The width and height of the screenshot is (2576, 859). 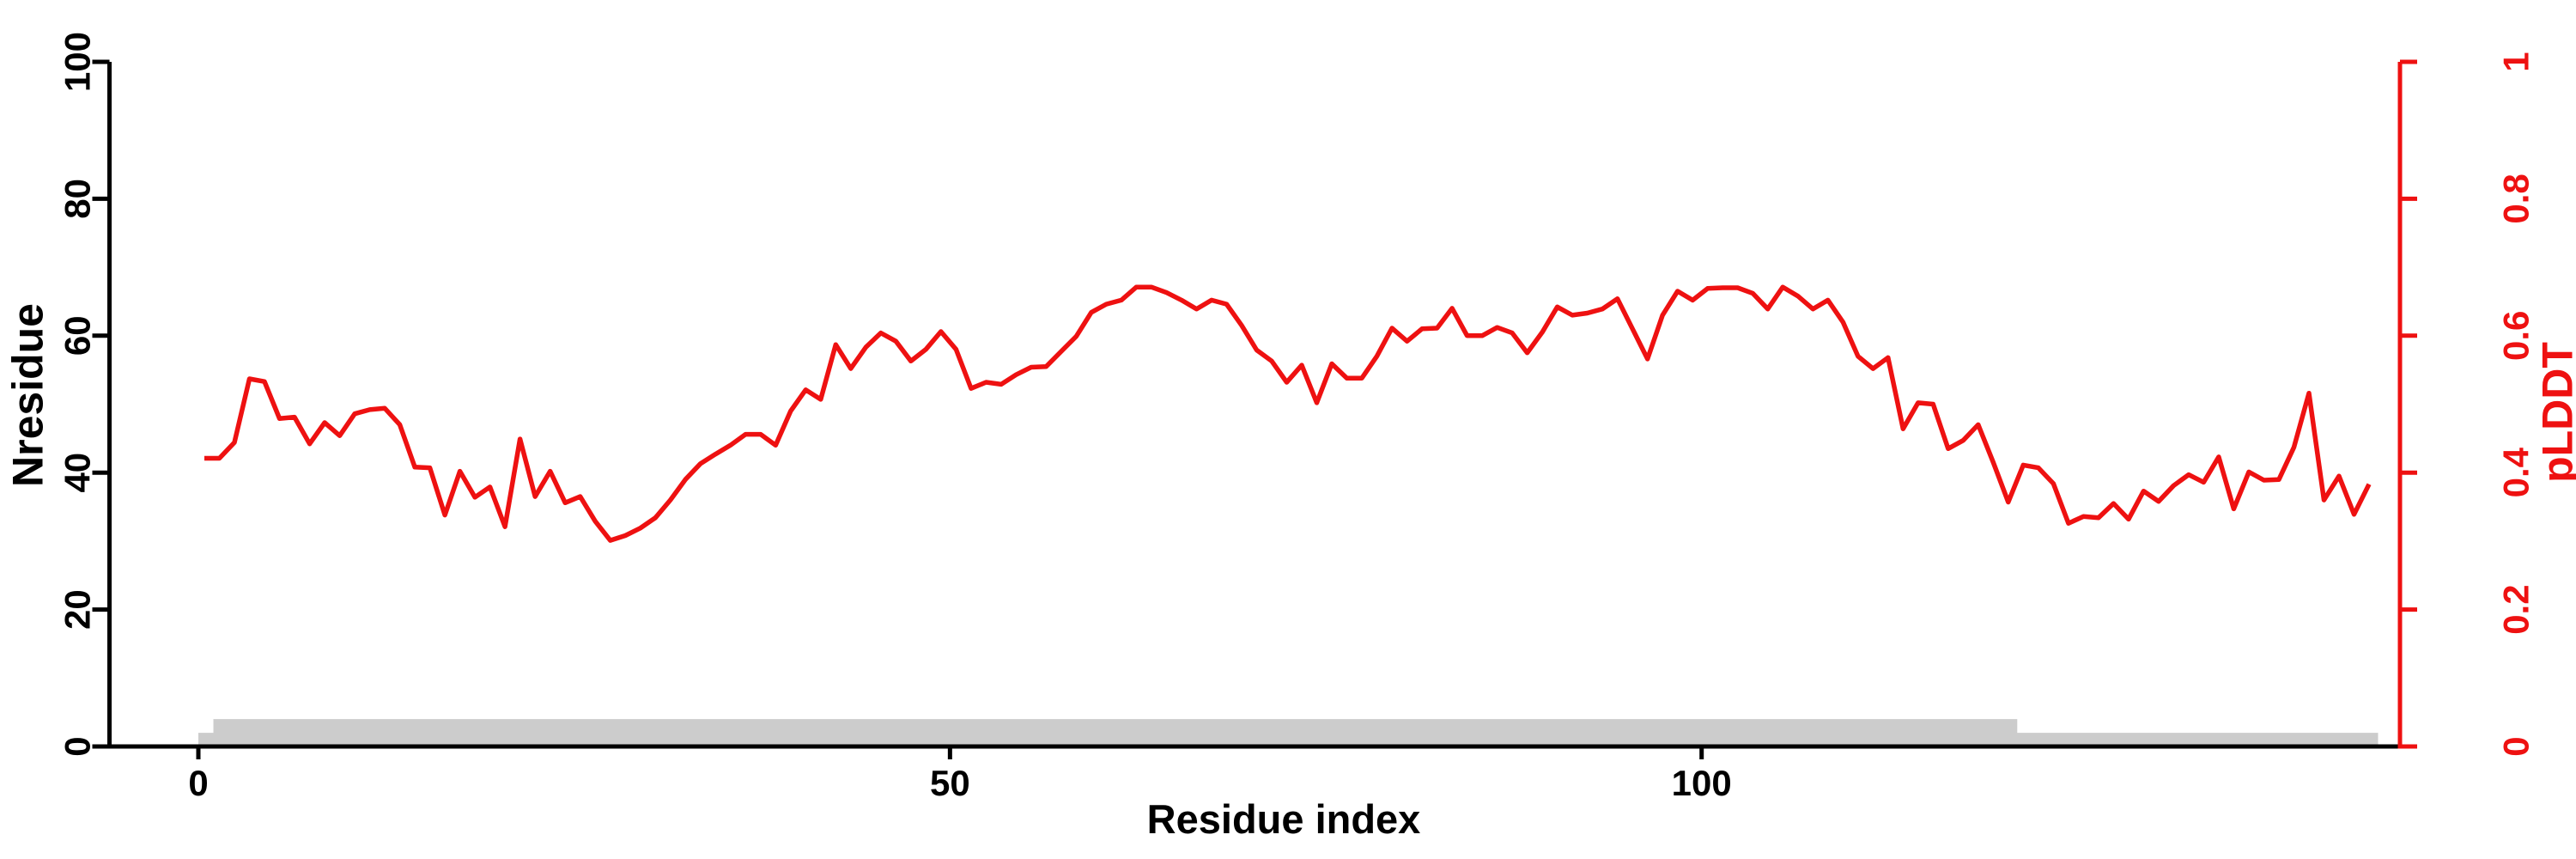 I want to click on left-axis-tick-label: 60, so click(x=78, y=336).